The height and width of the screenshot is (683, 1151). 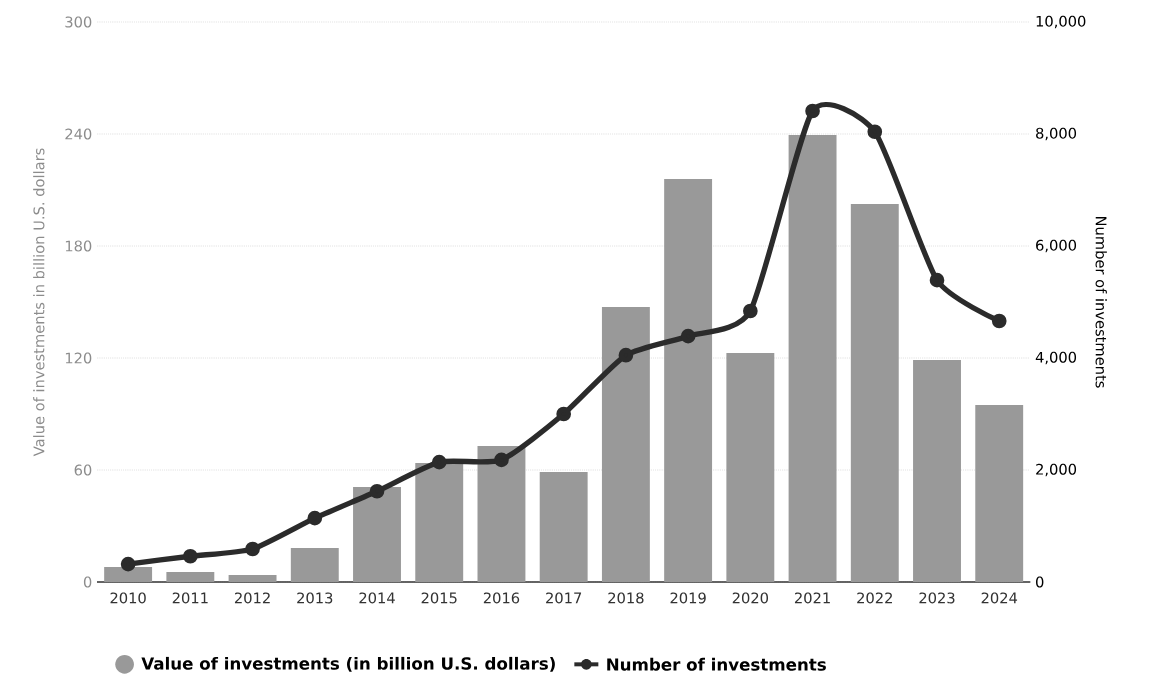 What do you see at coordinates (874, 598) in the screenshot?
I see `x-tick-label: 2022` at bounding box center [874, 598].